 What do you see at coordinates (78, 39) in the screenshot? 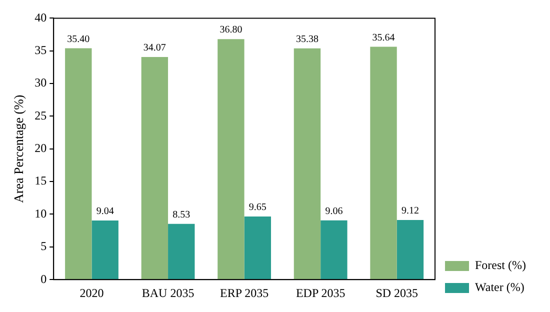
I see `data-label: 35.40` at bounding box center [78, 39].